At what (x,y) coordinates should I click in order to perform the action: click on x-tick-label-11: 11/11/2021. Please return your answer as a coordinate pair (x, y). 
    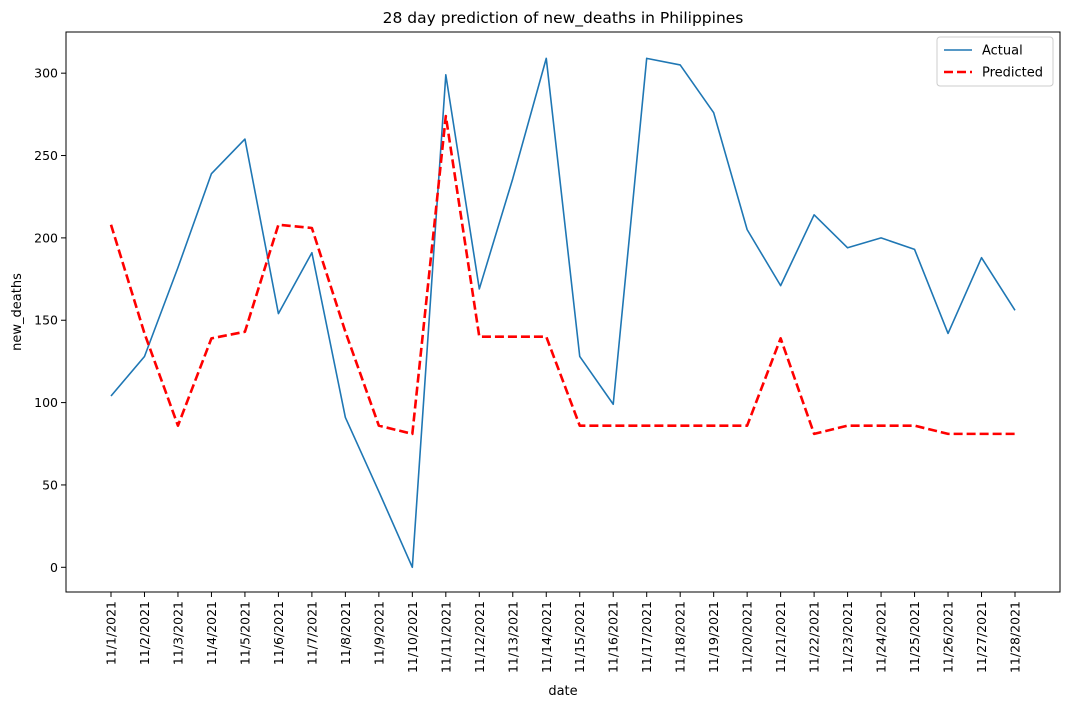
    Looking at the image, I should click on (445, 637).